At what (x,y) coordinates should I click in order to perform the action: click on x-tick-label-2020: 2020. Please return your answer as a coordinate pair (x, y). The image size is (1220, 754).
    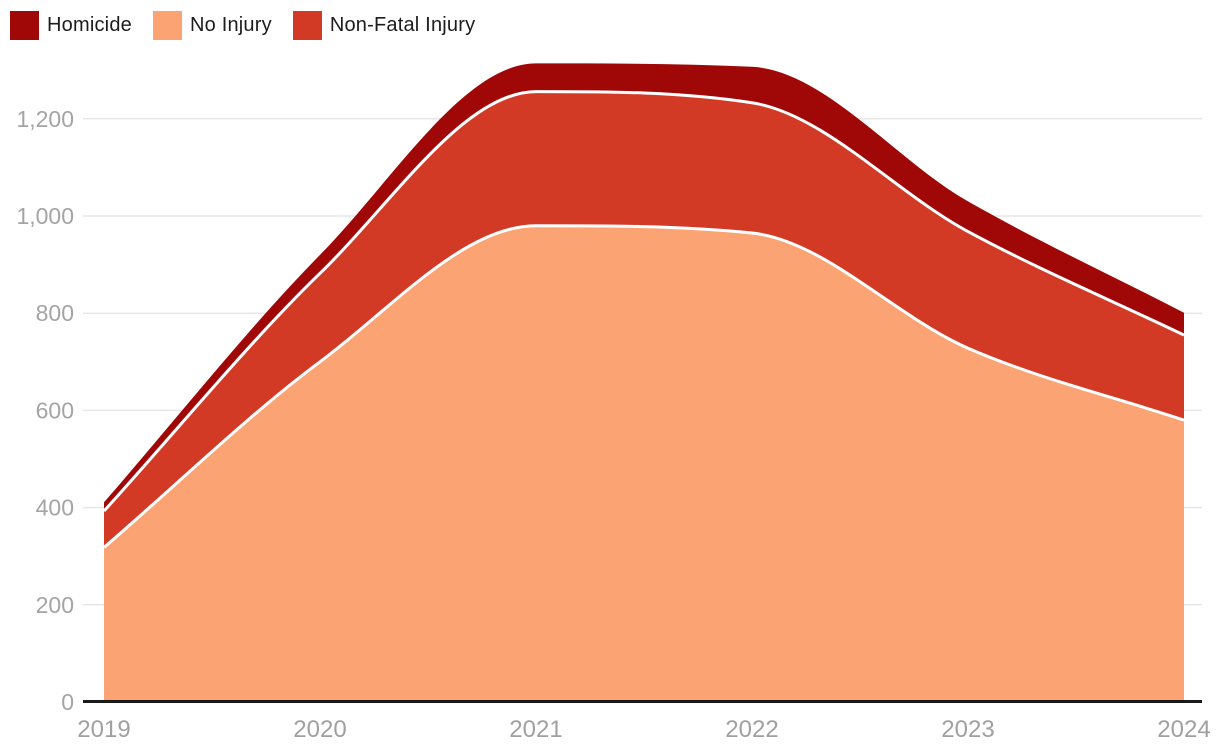
    Looking at the image, I should click on (319, 729).